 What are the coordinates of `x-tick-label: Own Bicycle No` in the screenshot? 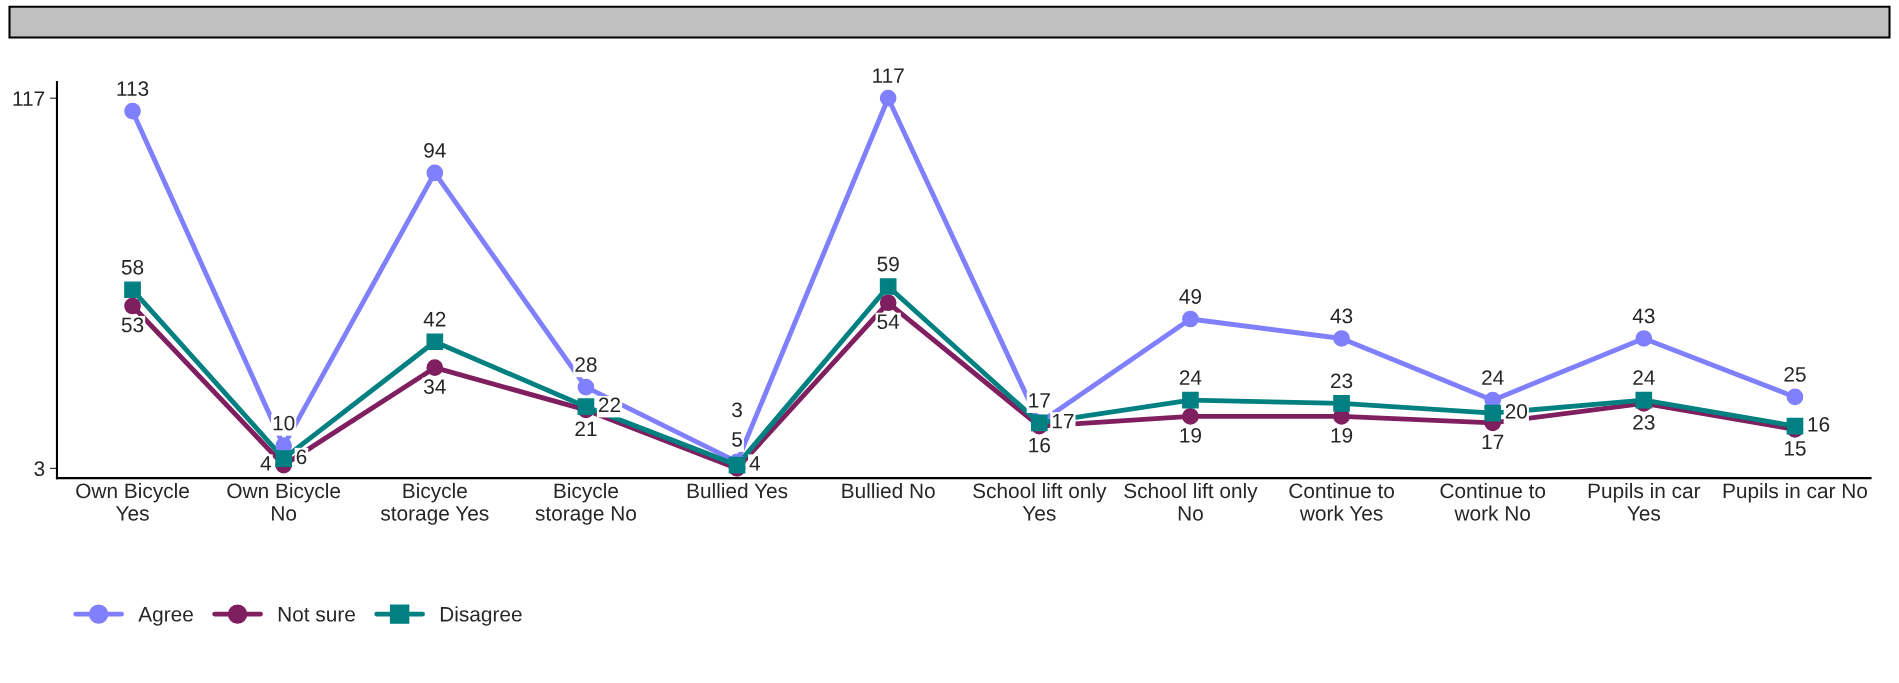 It's located at (284, 501).